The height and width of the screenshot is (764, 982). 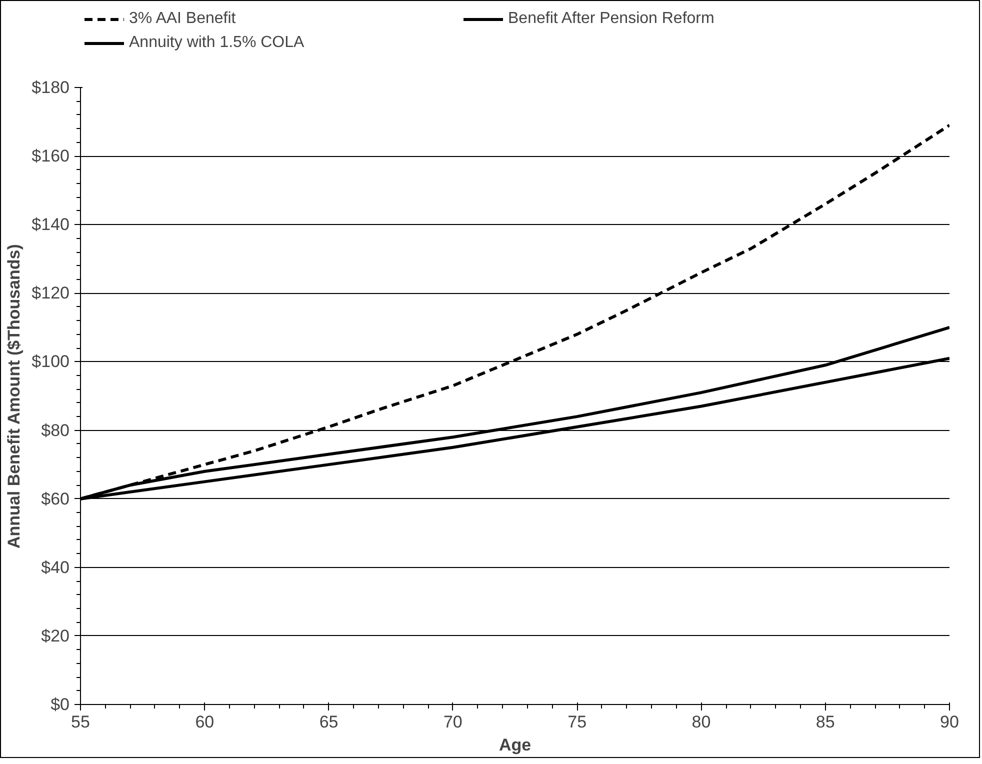 I want to click on x-tick-label: 75, so click(x=577, y=722).